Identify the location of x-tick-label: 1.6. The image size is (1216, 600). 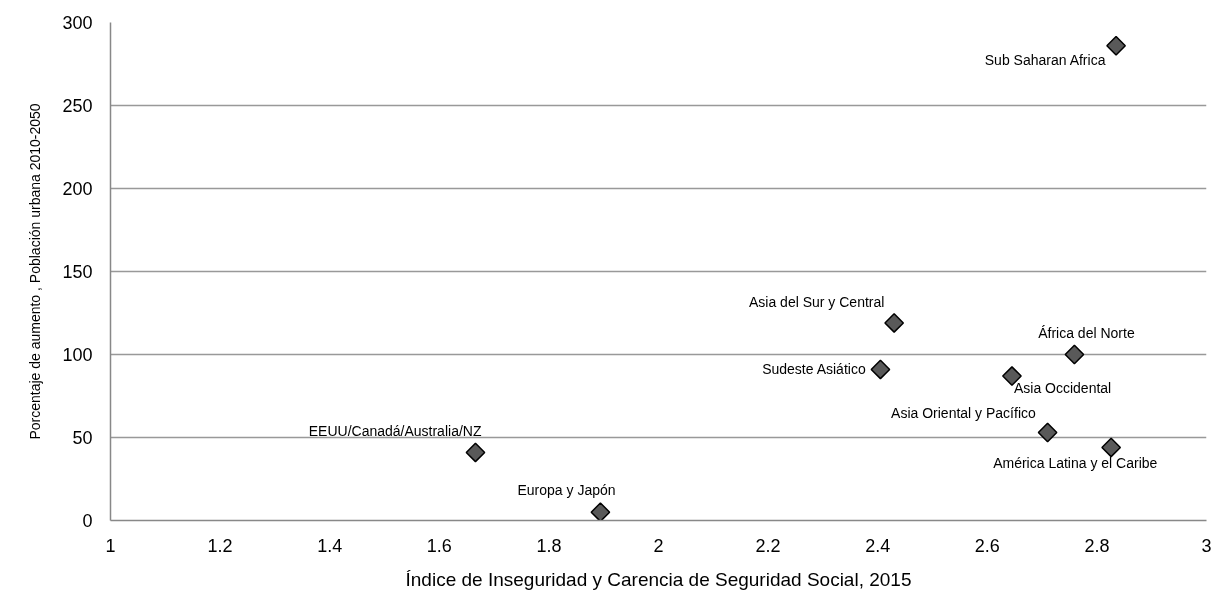
(439, 545).